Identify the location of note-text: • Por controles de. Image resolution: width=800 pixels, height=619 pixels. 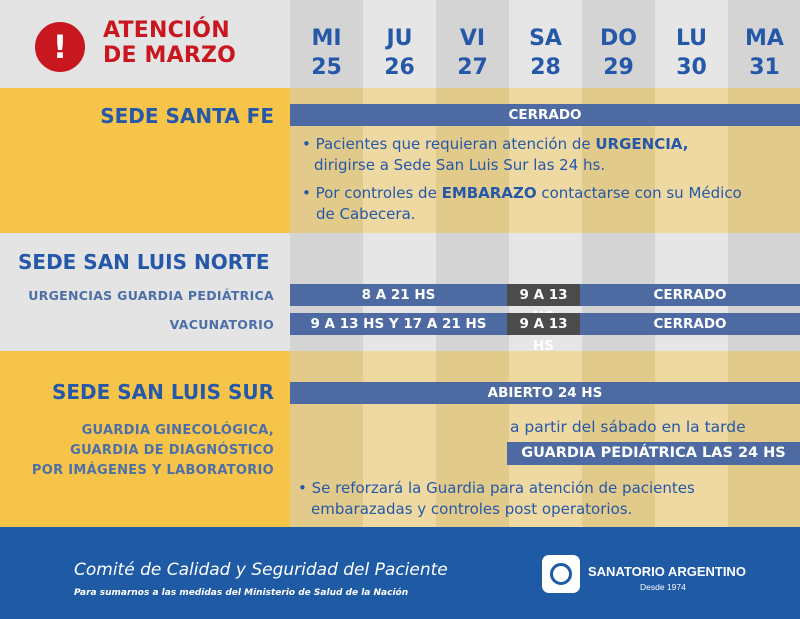
(372, 193).